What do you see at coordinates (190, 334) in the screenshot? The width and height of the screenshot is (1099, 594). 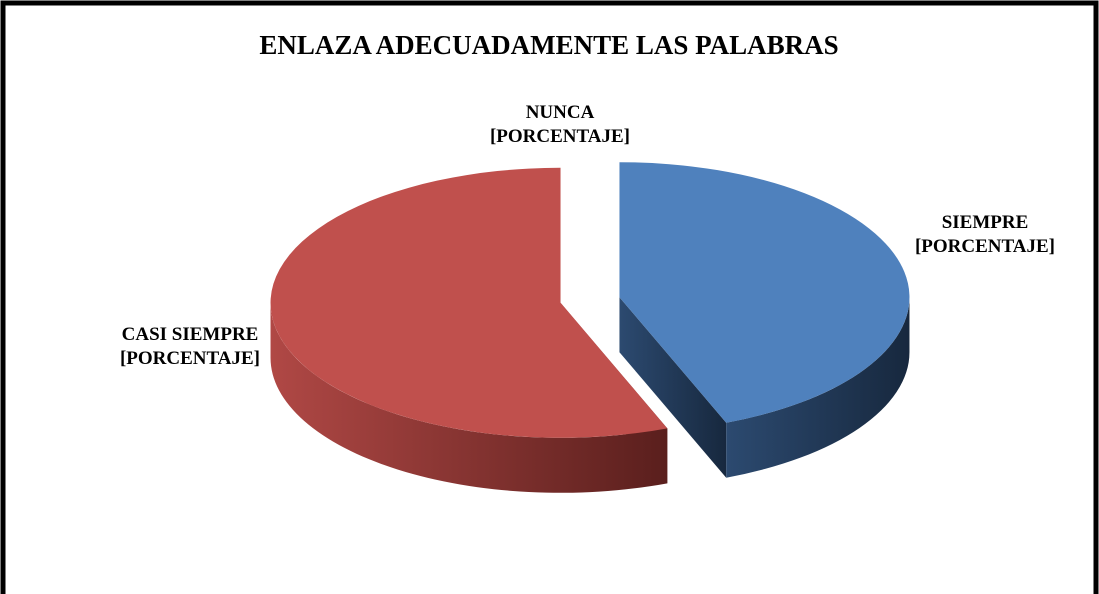 I see `data-label-name: CASI SIEMPRE` at bounding box center [190, 334].